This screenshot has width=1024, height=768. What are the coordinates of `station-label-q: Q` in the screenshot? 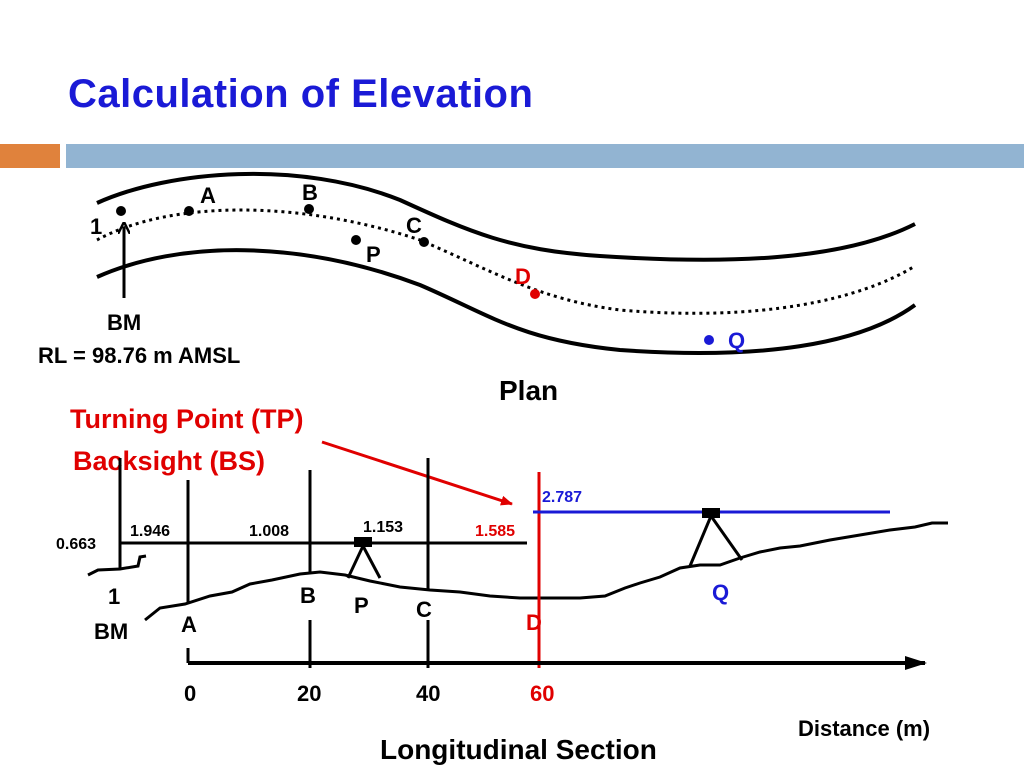 It's located at (720, 592).